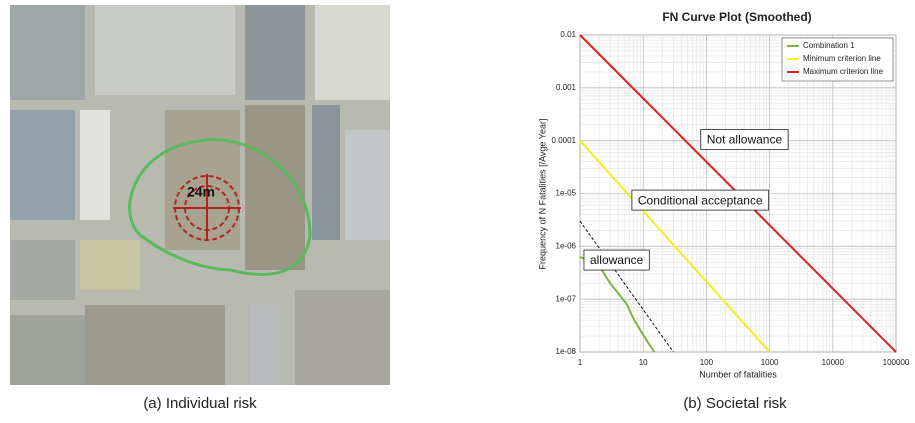 This screenshot has width=915, height=423. Describe the element at coordinates (842, 58) in the screenshot. I see `legend-label: Minimum criterion line` at that location.